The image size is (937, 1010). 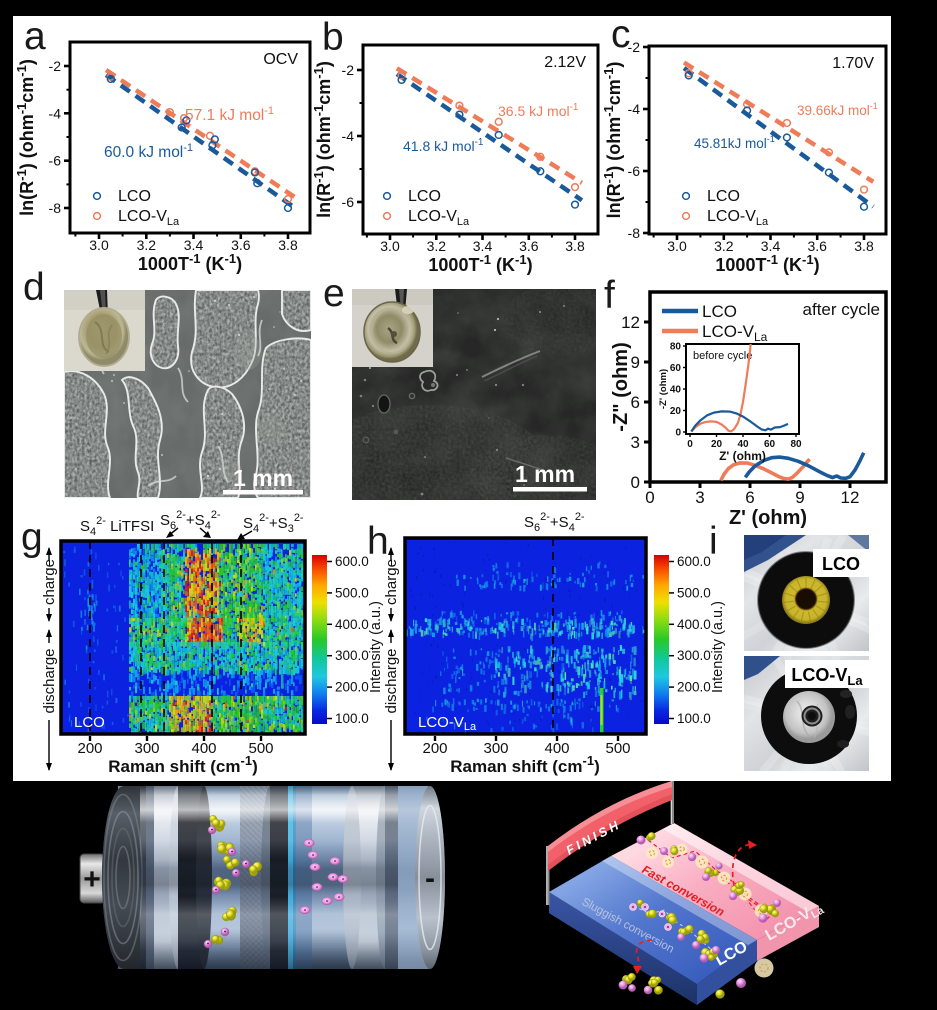 What do you see at coordinates (378, 541) in the screenshot?
I see `svg-text: h` at bounding box center [378, 541].